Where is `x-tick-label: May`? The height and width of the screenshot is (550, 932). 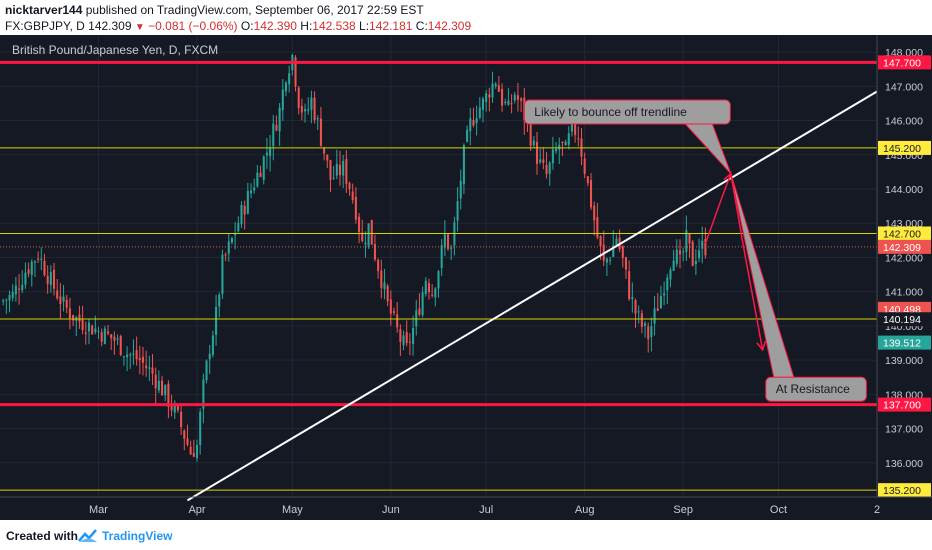 x-tick-label: May is located at coordinates (292, 510).